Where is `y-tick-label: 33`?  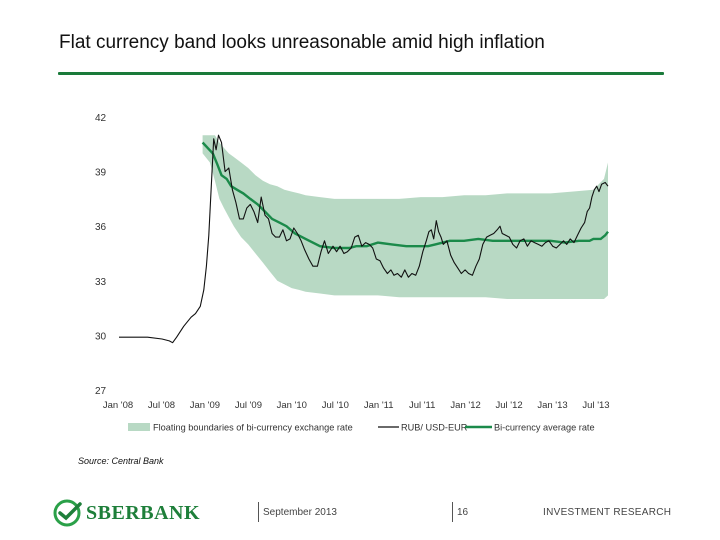 y-tick-label: 33 is located at coordinates (101, 282).